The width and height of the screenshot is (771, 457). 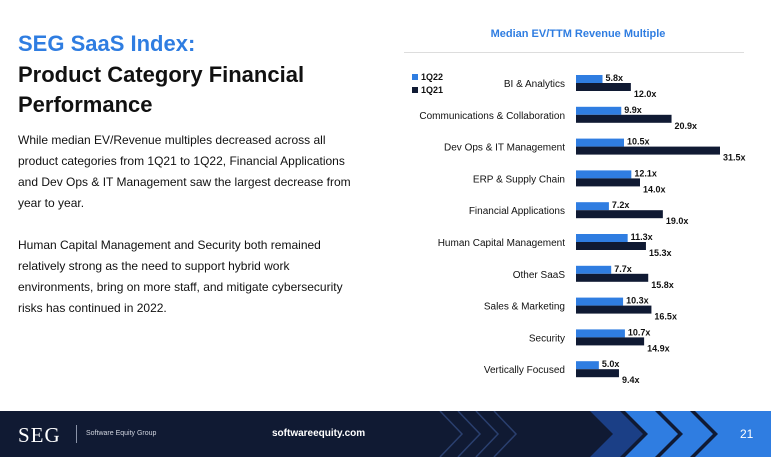 What do you see at coordinates (665, 317) in the screenshot?
I see `value-label-1q21-sales-and-marketing: 16.5x` at bounding box center [665, 317].